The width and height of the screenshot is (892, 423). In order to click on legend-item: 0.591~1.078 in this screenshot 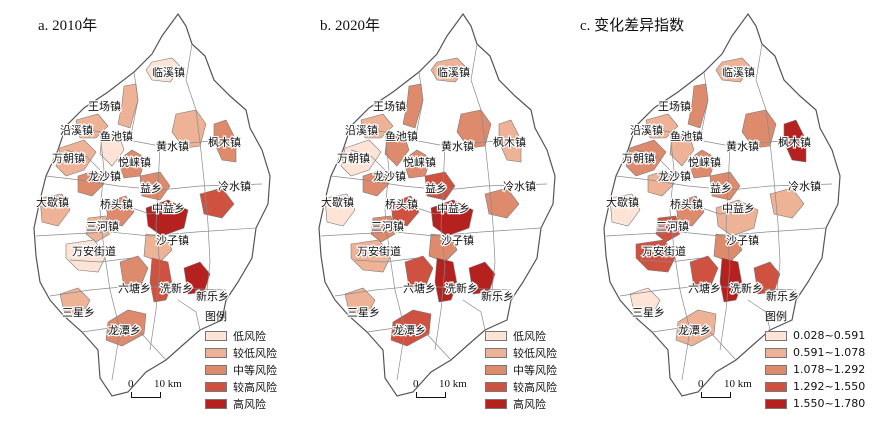, I will do `click(815, 352)`.